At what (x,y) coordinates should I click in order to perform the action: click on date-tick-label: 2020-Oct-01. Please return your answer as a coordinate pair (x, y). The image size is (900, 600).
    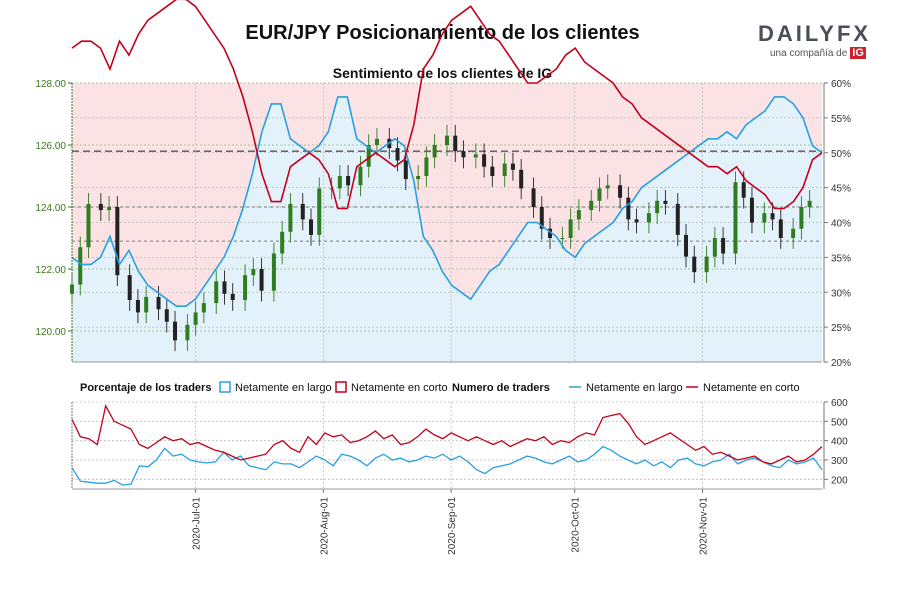
    Looking at the image, I should click on (576, 525).